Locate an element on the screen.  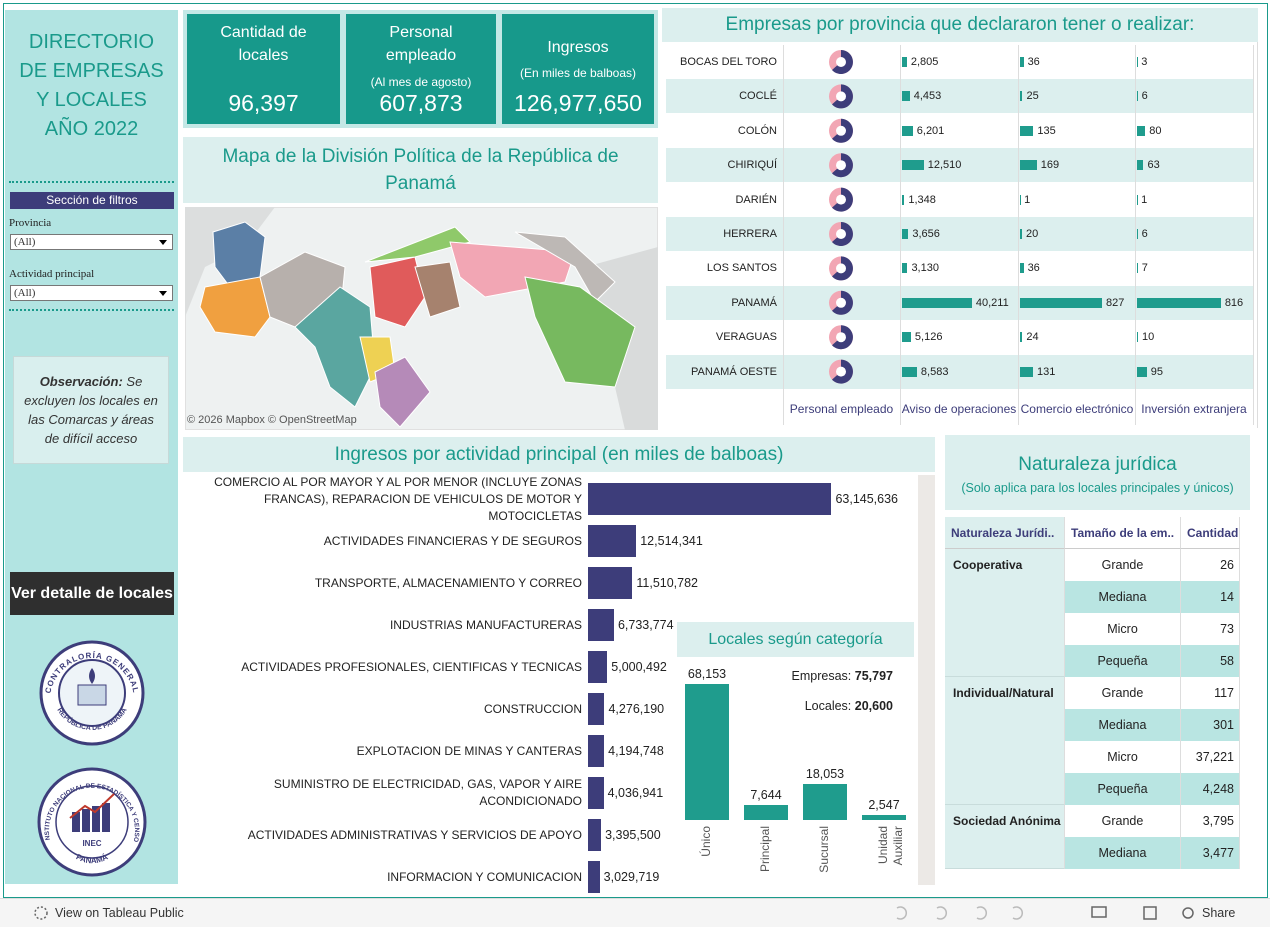
footer-link: View on Tableau Public is located at coordinates (119, 913).